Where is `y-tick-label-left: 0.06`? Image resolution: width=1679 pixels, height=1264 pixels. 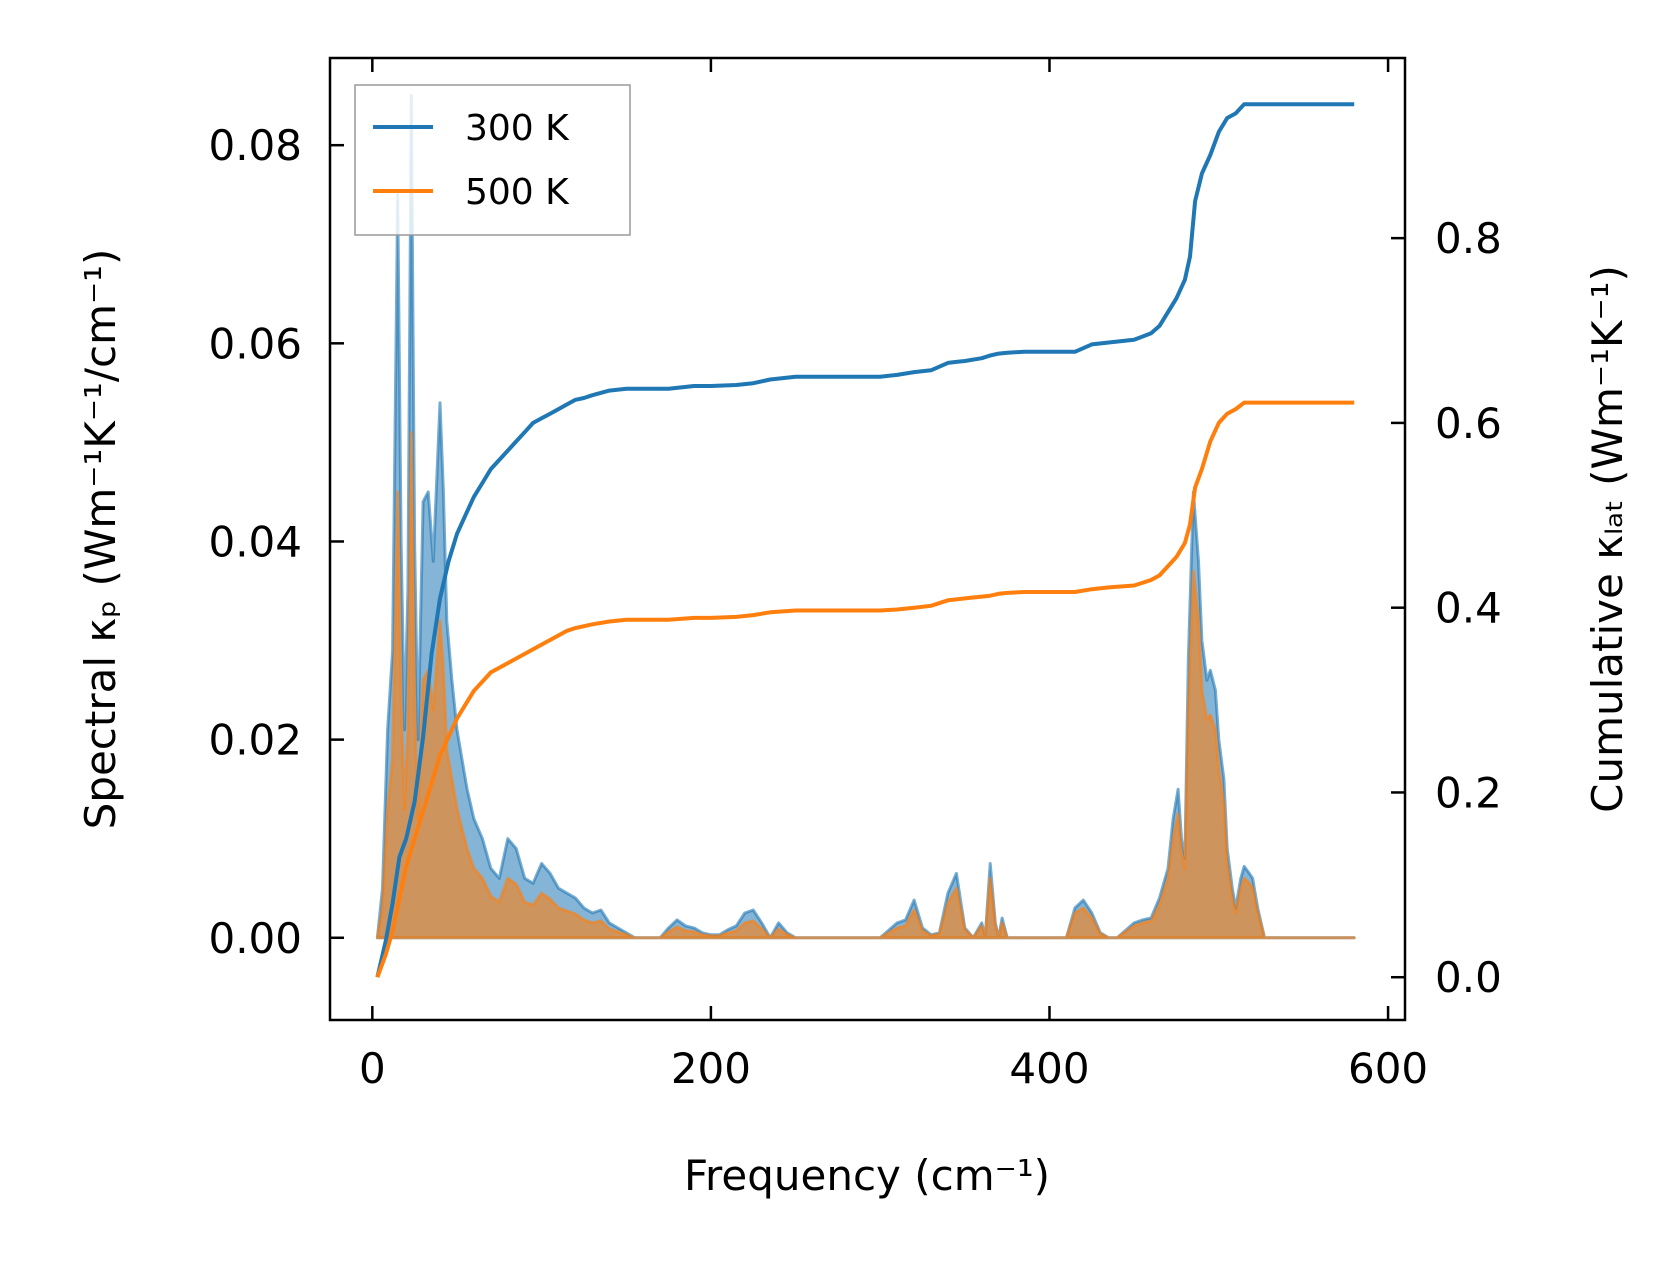 y-tick-label-left: 0.06 is located at coordinates (255, 343).